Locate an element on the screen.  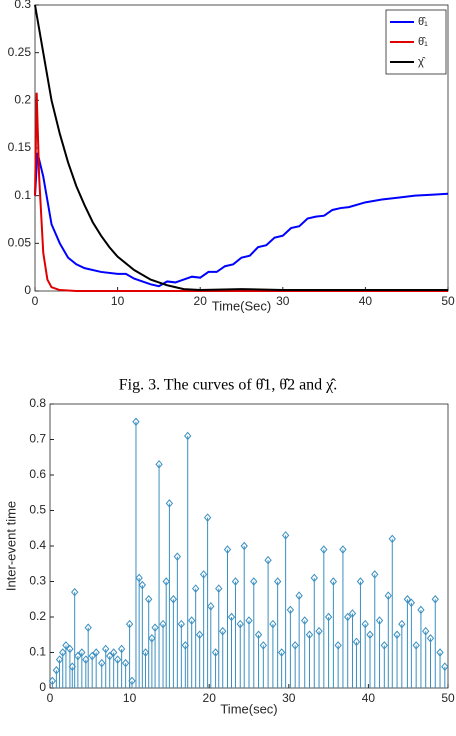
x-axis-label: Time(Sec) is located at coordinates (241, 305).